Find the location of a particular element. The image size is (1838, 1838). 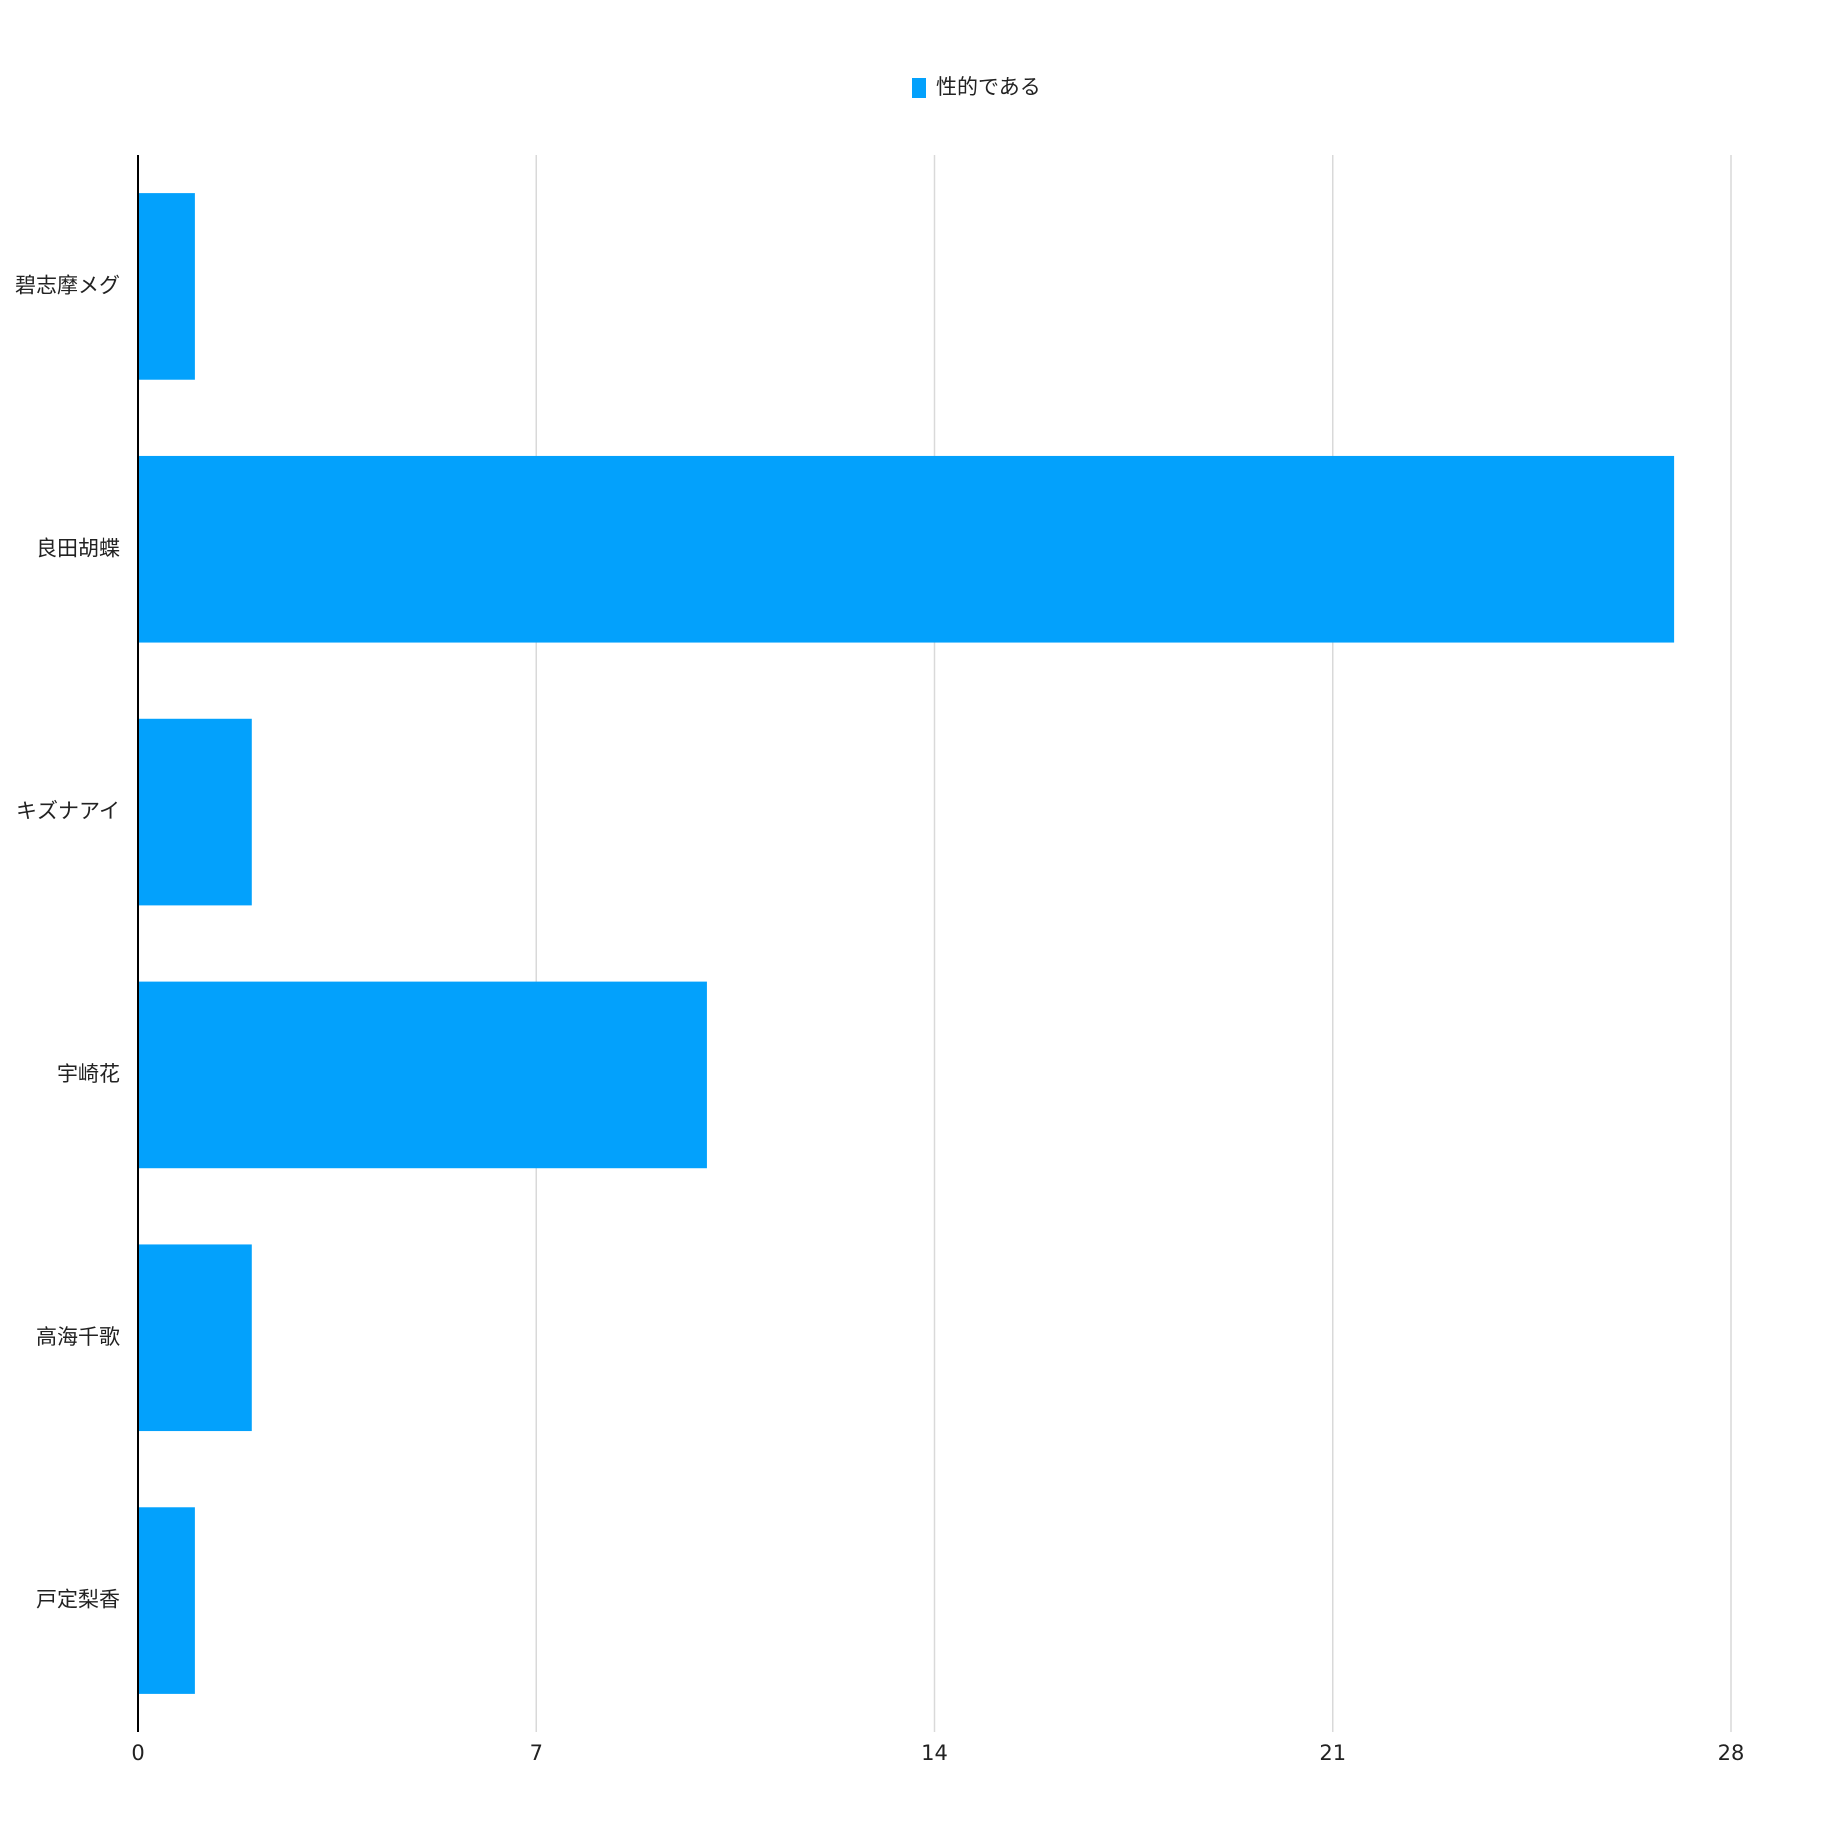

x-tick-label: 7 is located at coordinates (536, 1753).